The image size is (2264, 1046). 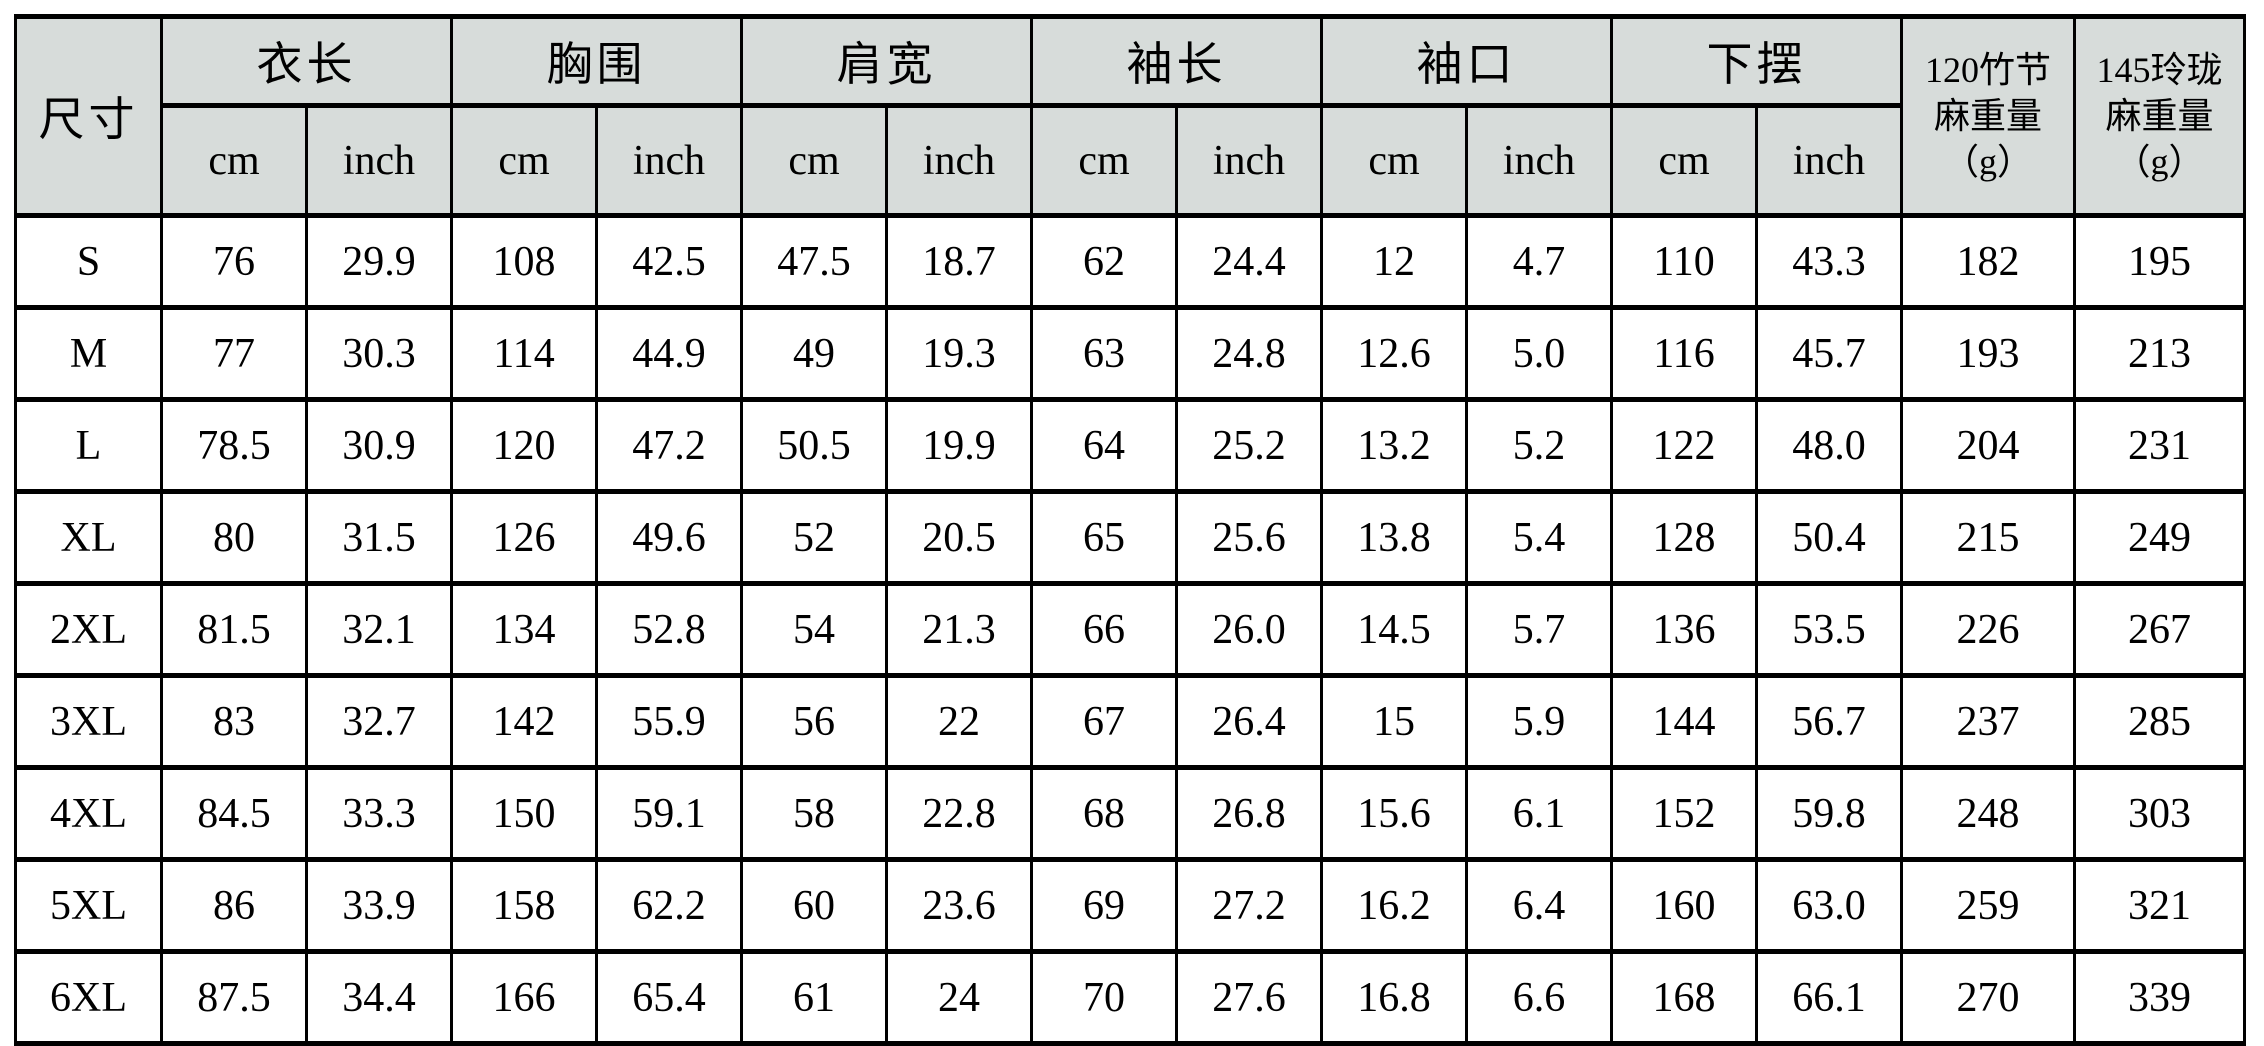 I want to click on size-cell: 5XL, so click(x=88, y=905).